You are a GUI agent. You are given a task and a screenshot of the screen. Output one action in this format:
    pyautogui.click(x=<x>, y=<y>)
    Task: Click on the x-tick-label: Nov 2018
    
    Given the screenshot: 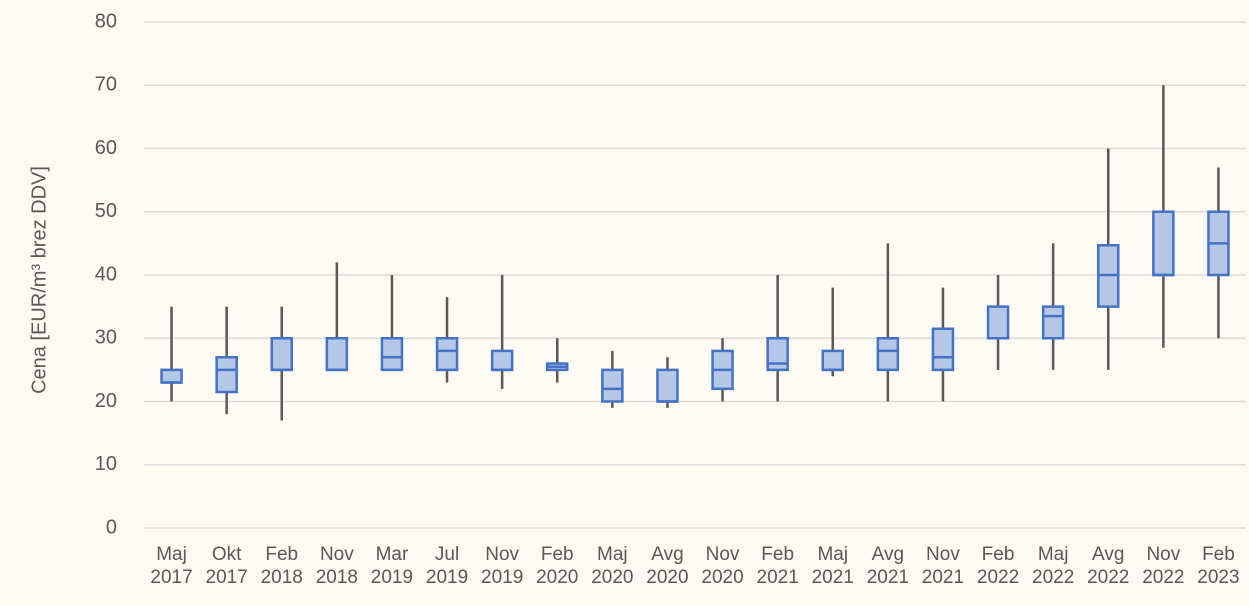 What is the action you would take?
    pyautogui.click(x=336, y=566)
    